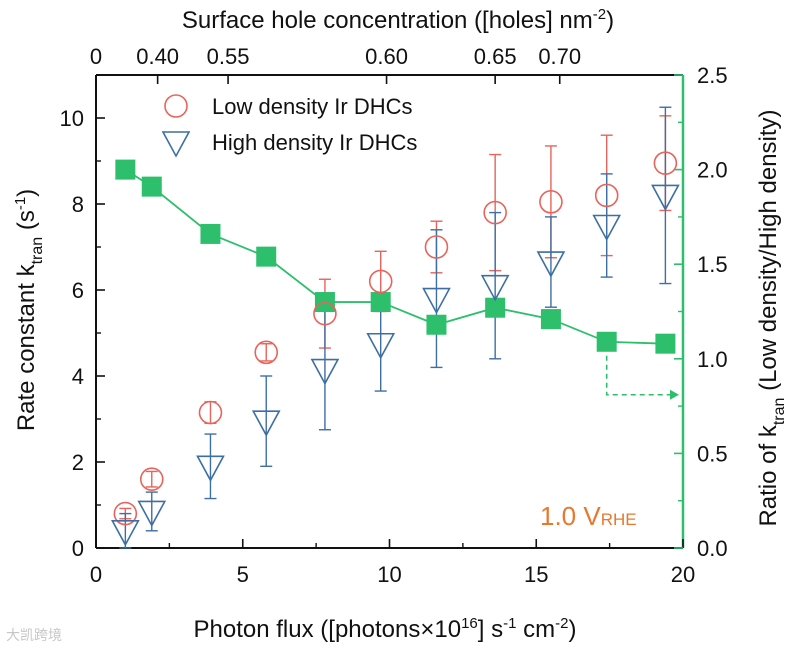 The width and height of the screenshot is (798, 652). Describe the element at coordinates (712, 170) in the screenshot. I see `y2-tick-label: 2.0` at that location.